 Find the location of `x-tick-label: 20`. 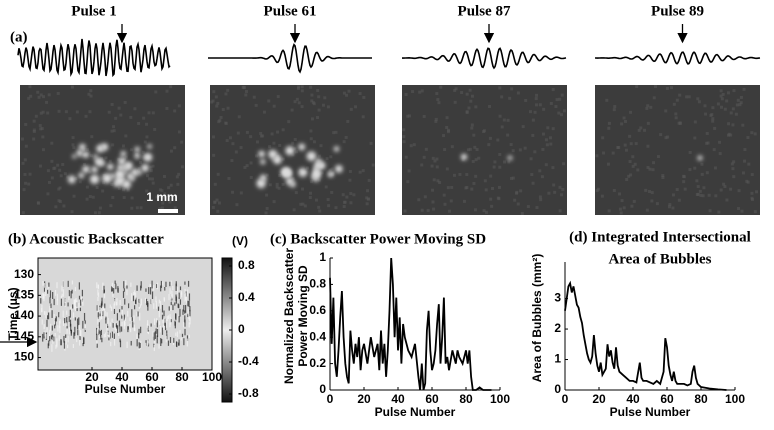

x-tick-label: 20 is located at coordinates (92, 377).